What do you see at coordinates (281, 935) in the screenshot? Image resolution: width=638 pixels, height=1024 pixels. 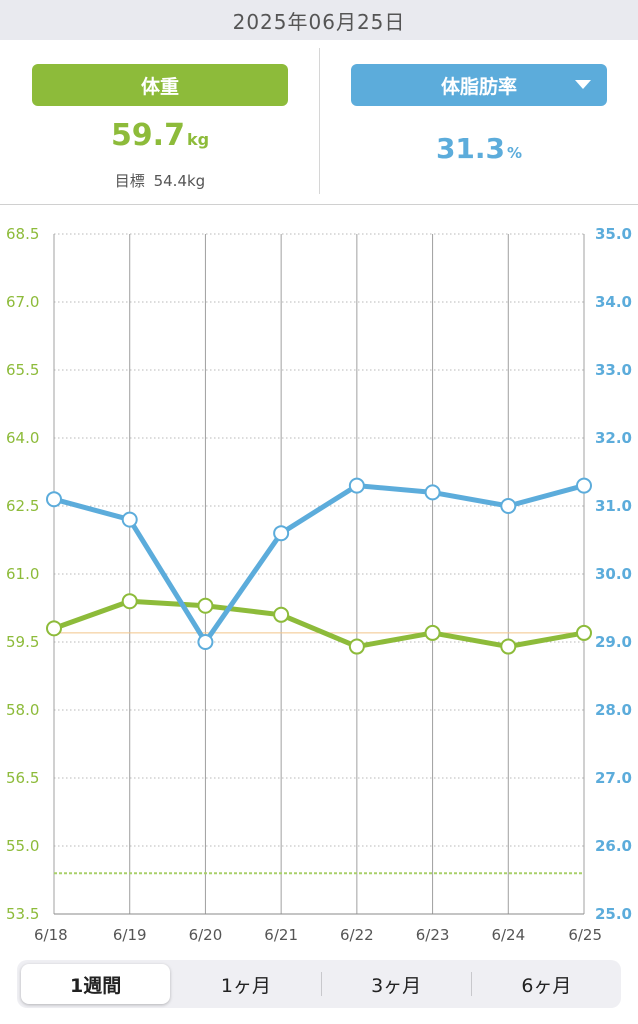 I see `x-tick-label: 6/21` at bounding box center [281, 935].